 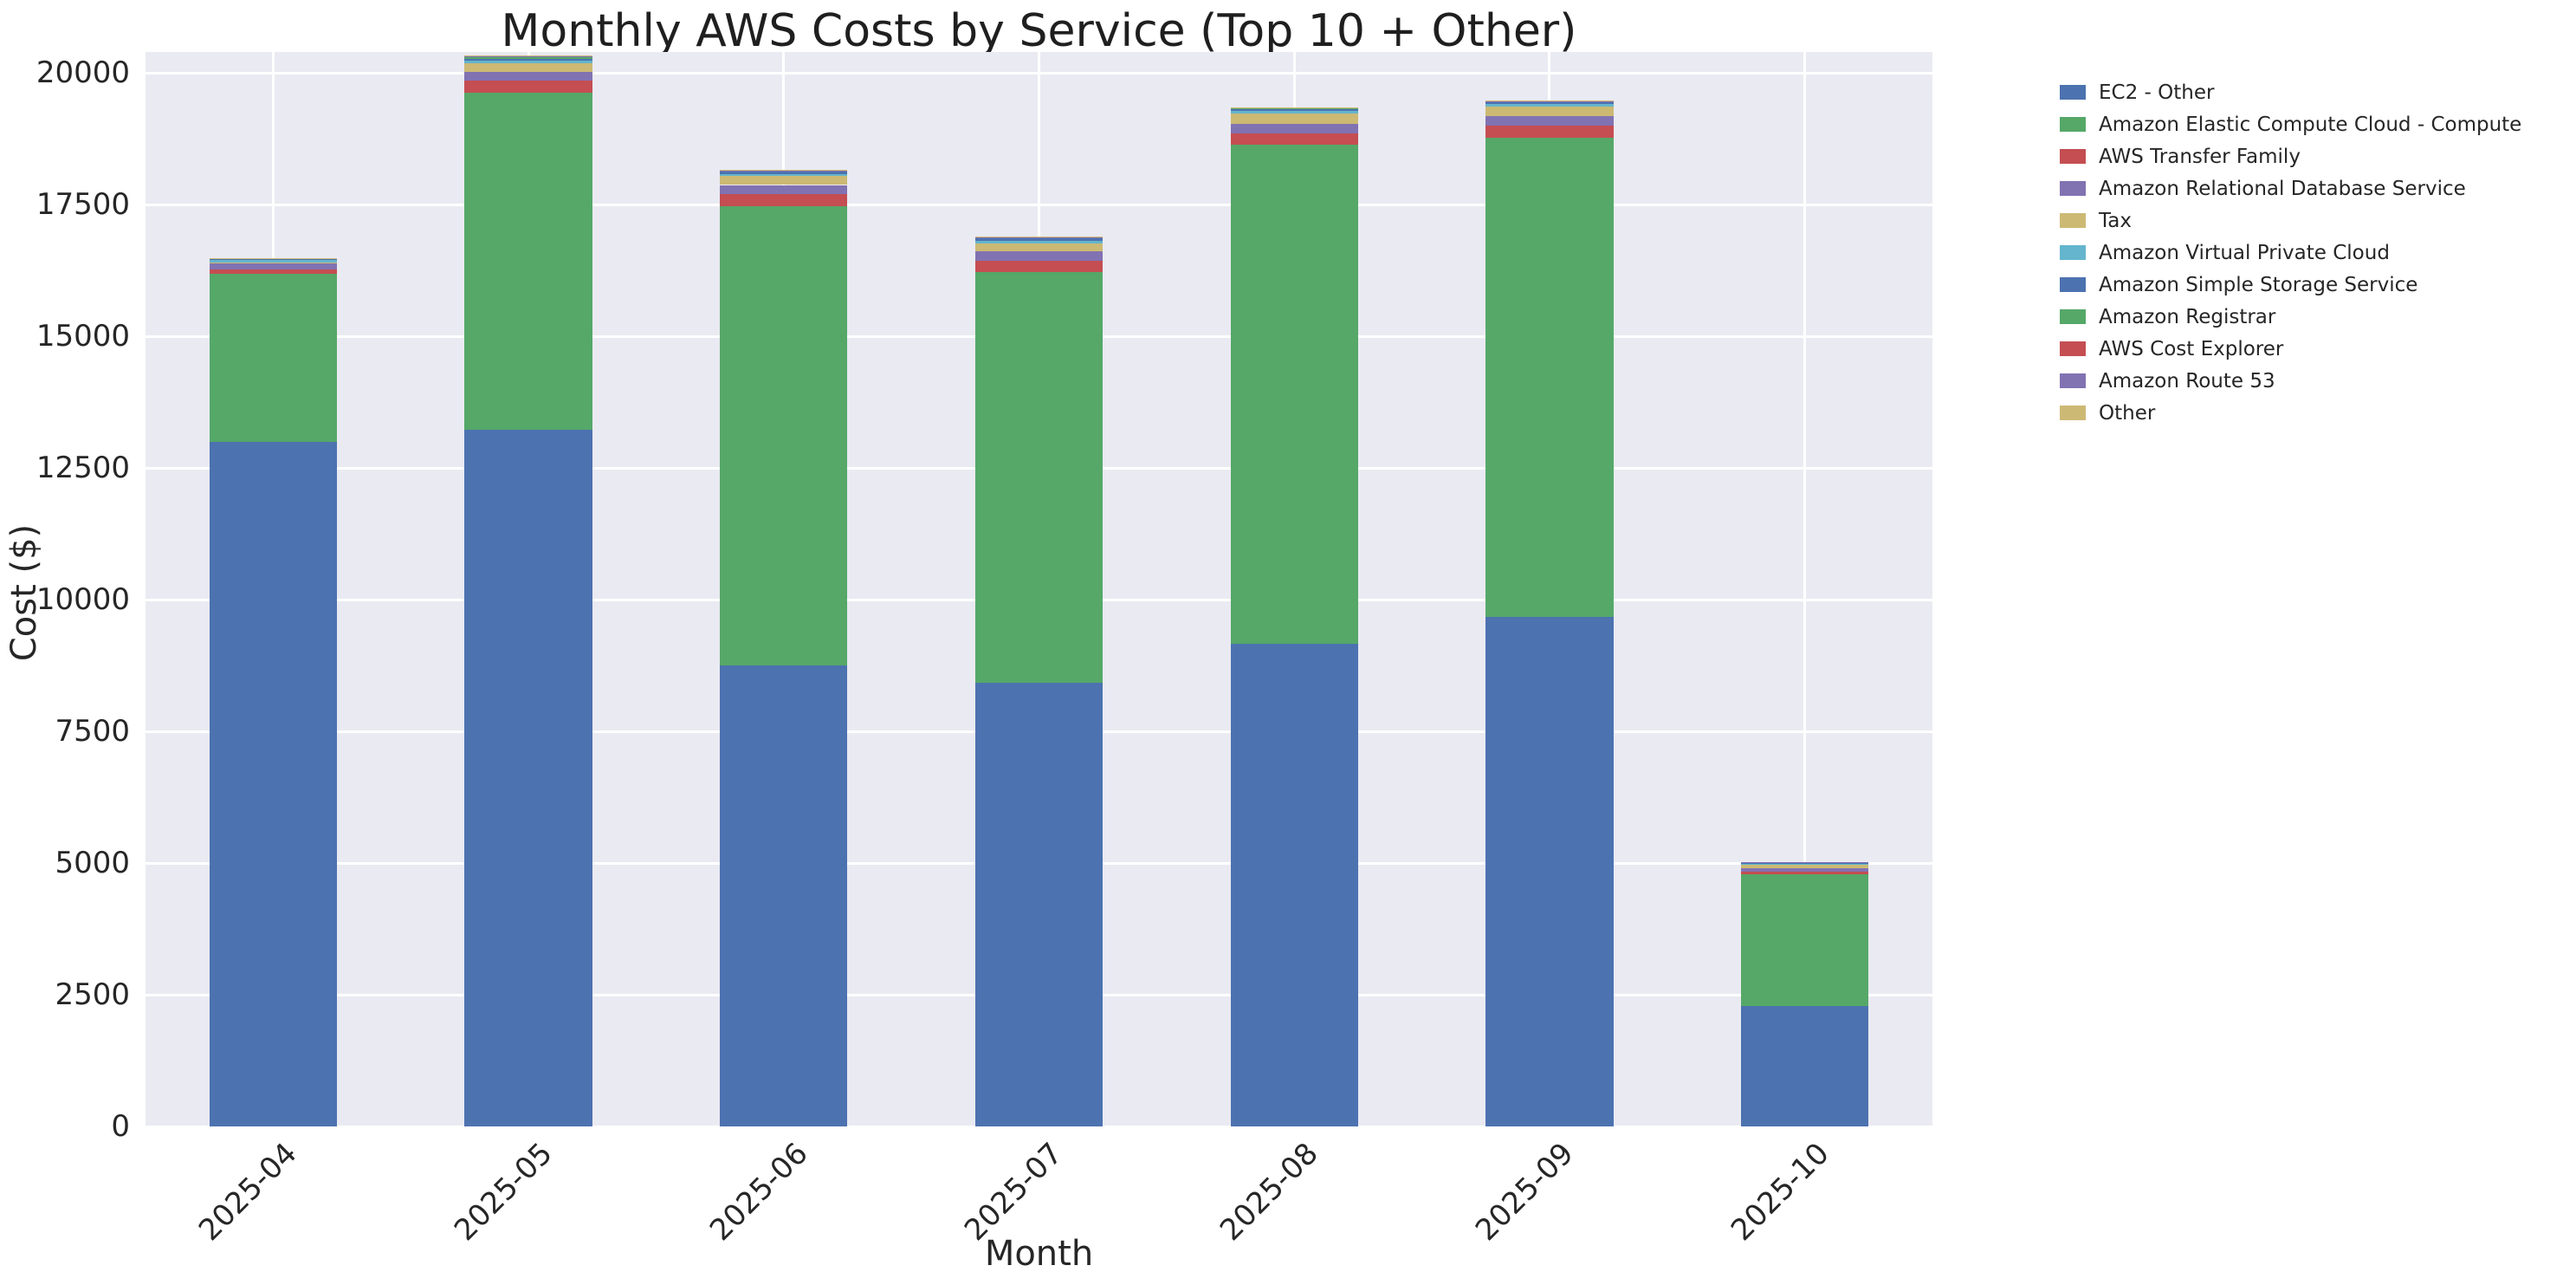 What do you see at coordinates (24, 592) in the screenshot?
I see `y-axis-label: Cost ($)` at bounding box center [24, 592].